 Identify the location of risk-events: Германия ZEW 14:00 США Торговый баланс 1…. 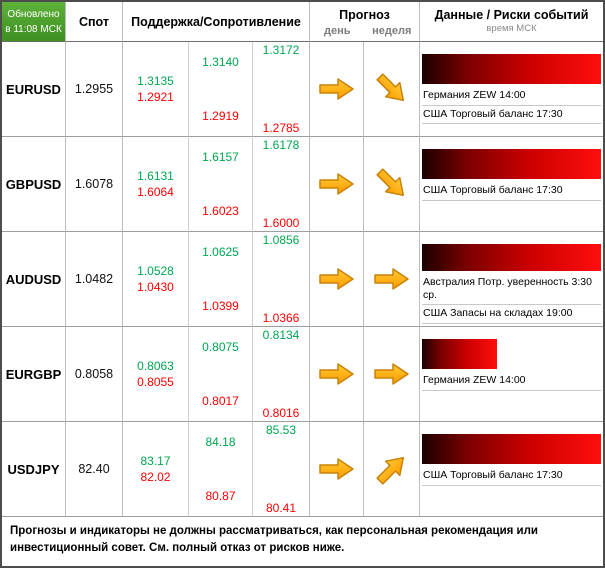
(511, 89).